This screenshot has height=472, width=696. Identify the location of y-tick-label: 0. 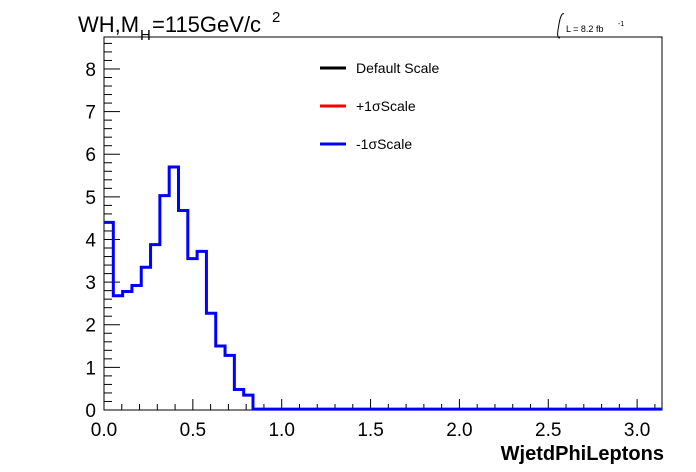
(90, 411).